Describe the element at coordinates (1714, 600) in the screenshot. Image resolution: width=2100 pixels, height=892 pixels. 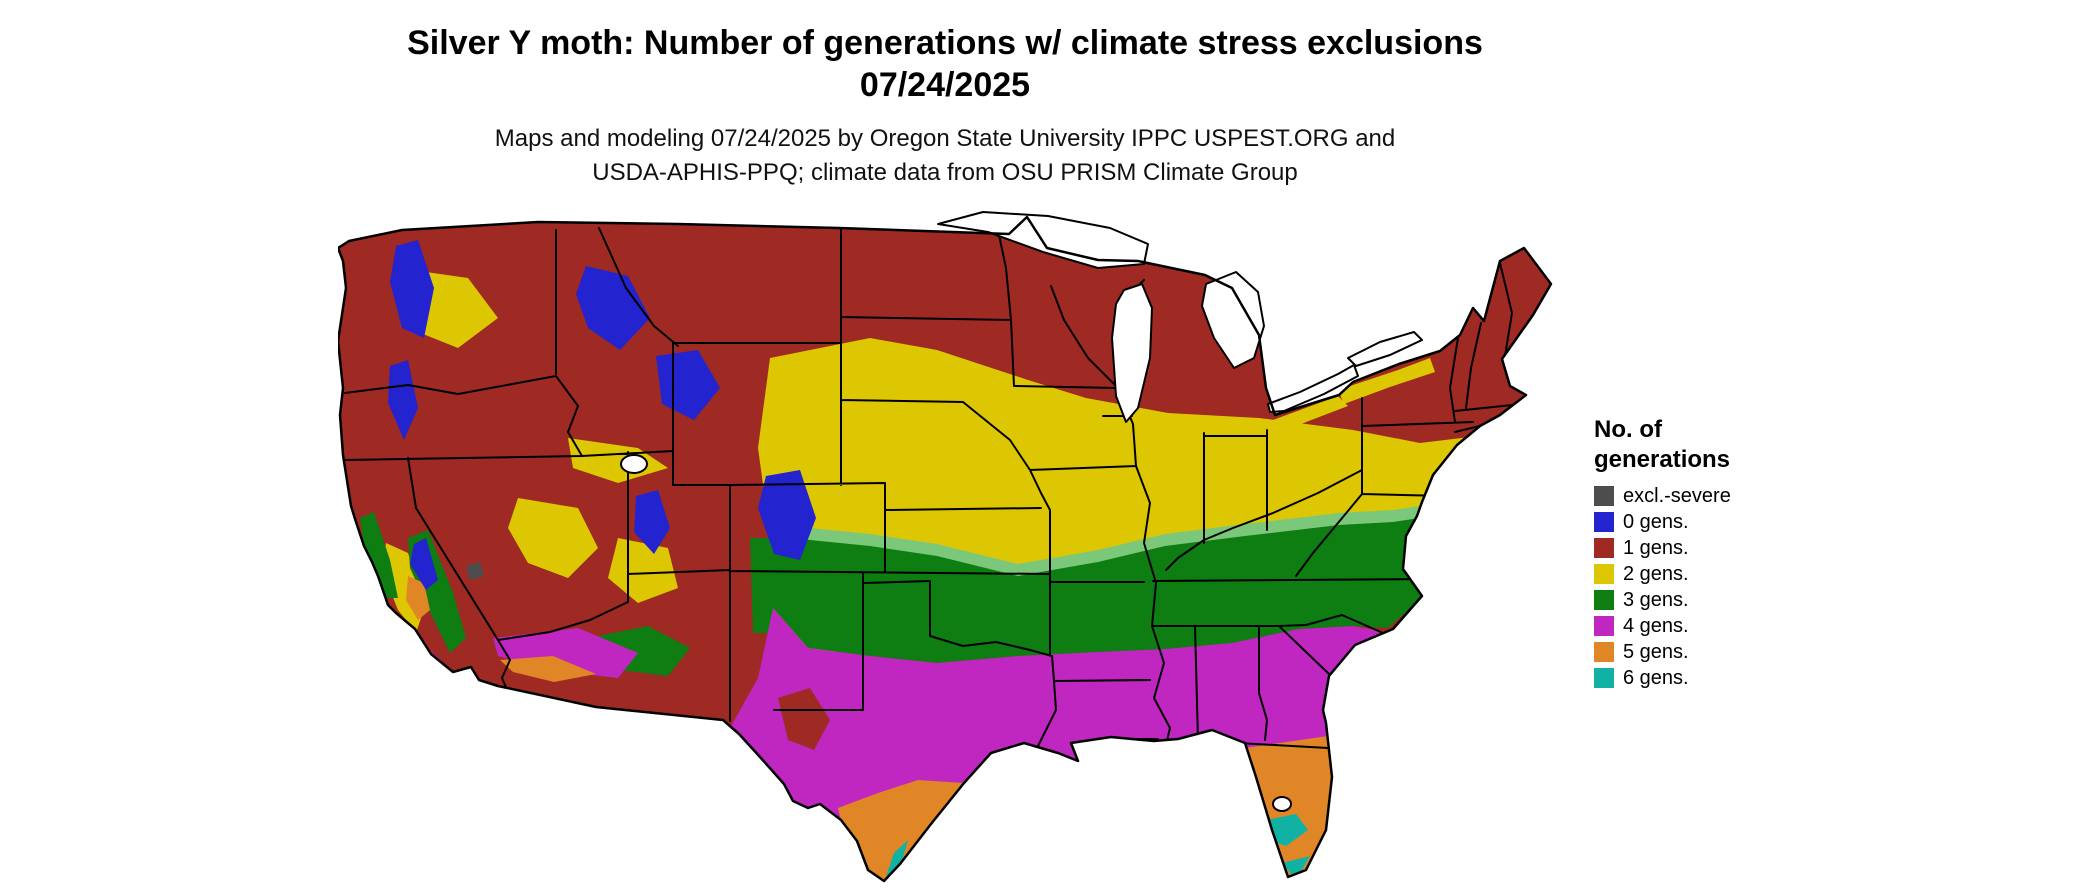
I see `legend-item: 3 gens.` at that location.